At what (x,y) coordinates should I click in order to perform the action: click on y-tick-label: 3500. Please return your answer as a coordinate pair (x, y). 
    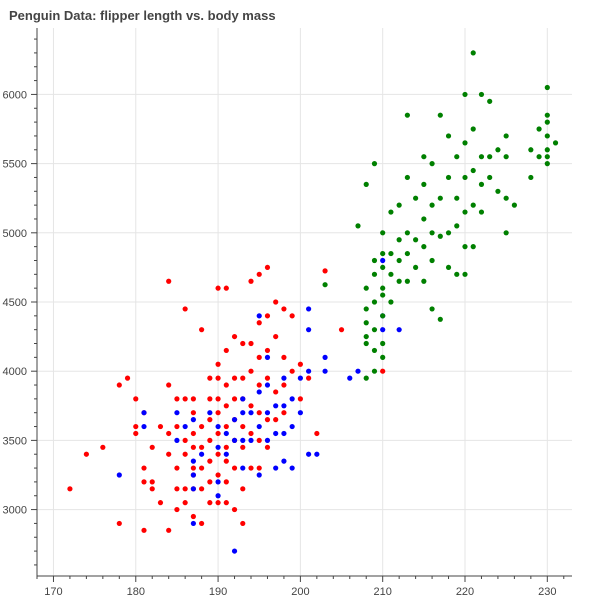
    Looking at the image, I should click on (15, 441).